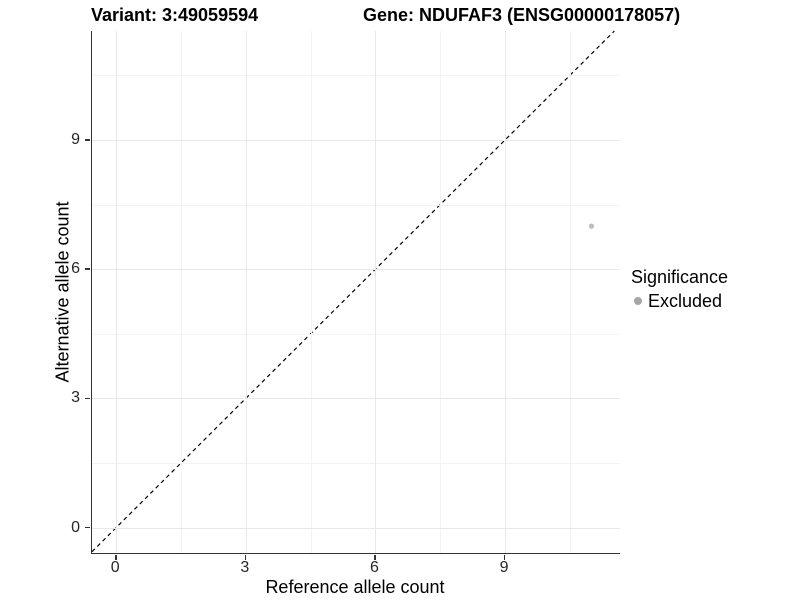  I want to click on data-point, so click(591, 226).